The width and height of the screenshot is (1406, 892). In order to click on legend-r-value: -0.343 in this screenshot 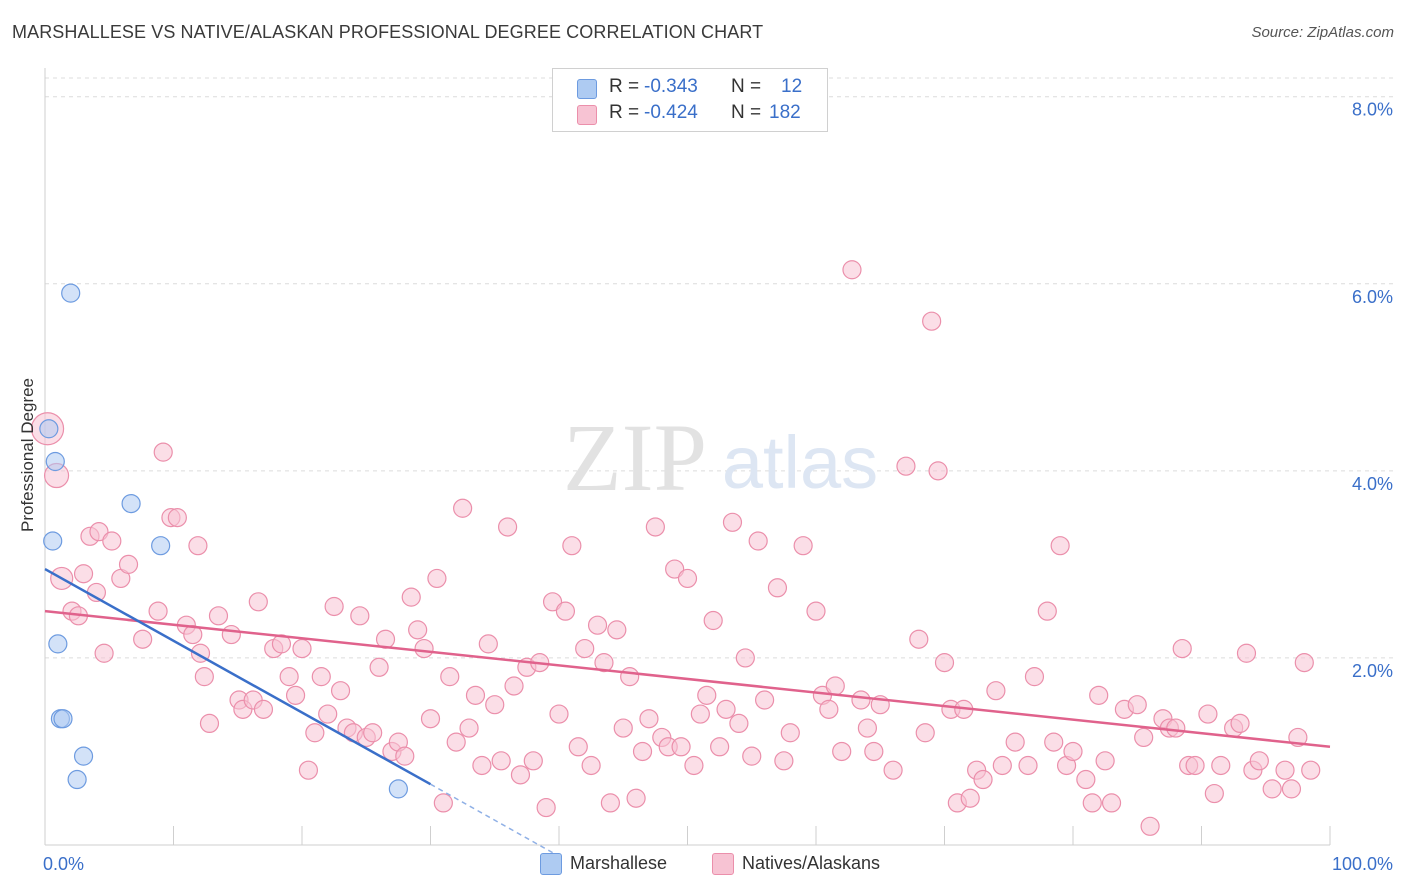, I will do `click(671, 86)`.